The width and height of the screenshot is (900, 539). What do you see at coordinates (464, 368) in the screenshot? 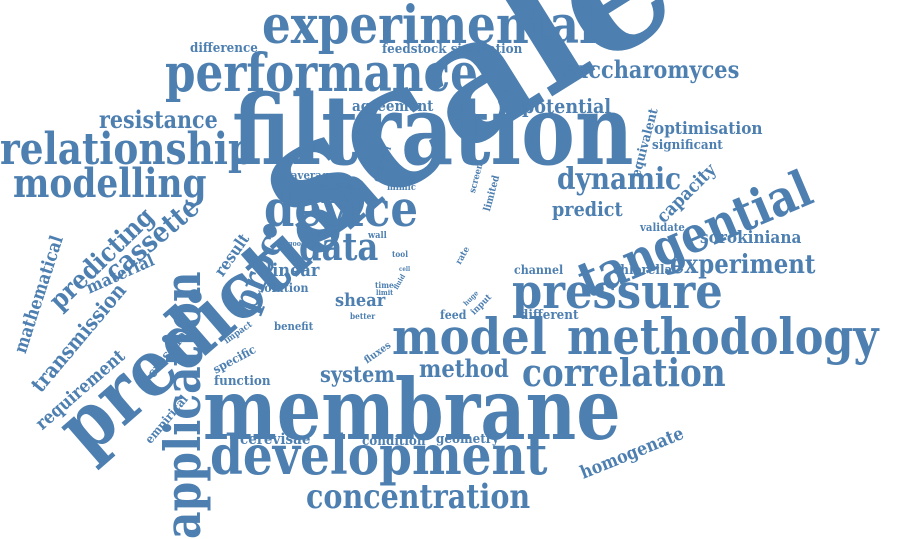
I see `word-method: method` at bounding box center [464, 368].